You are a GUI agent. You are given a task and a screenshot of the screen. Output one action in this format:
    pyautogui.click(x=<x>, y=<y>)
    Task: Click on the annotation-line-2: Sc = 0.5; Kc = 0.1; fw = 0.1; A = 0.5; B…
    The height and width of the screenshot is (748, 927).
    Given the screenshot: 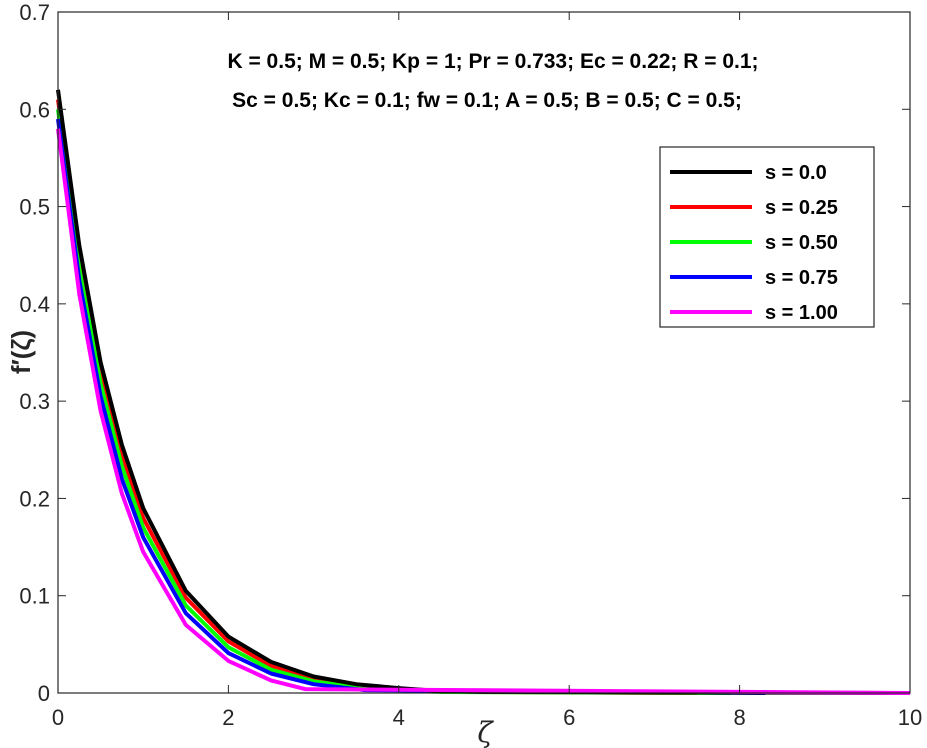 What is the action you would take?
    pyautogui.click(x=487, y=100)
    